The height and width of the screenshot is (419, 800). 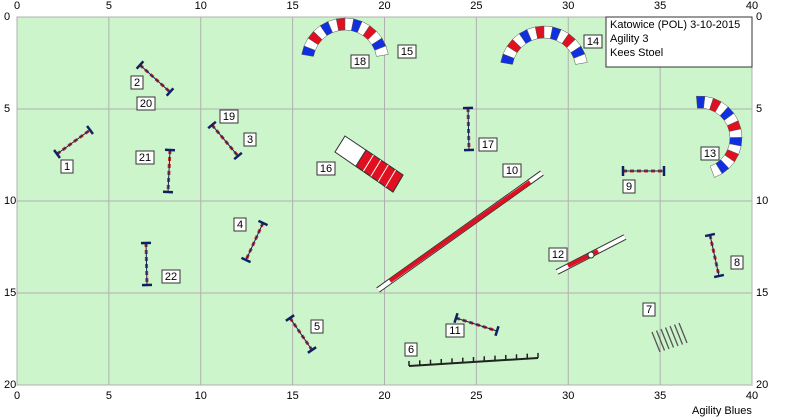 I want to click on obstacle-label: 13, so click(x=710, y=154).